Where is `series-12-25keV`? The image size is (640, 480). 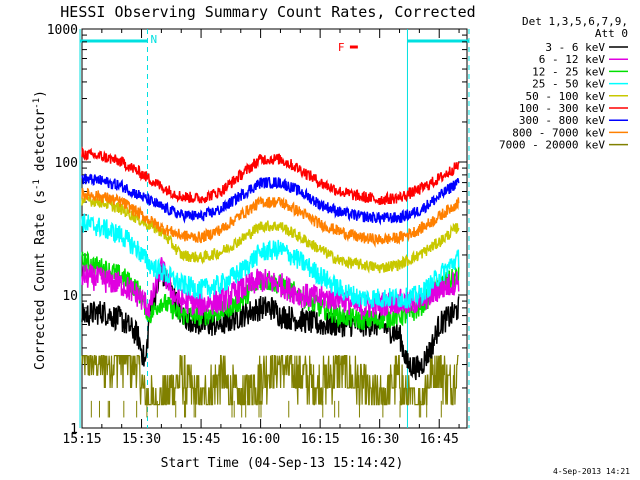 series-12-25keV is located at coordinates (270, 290).